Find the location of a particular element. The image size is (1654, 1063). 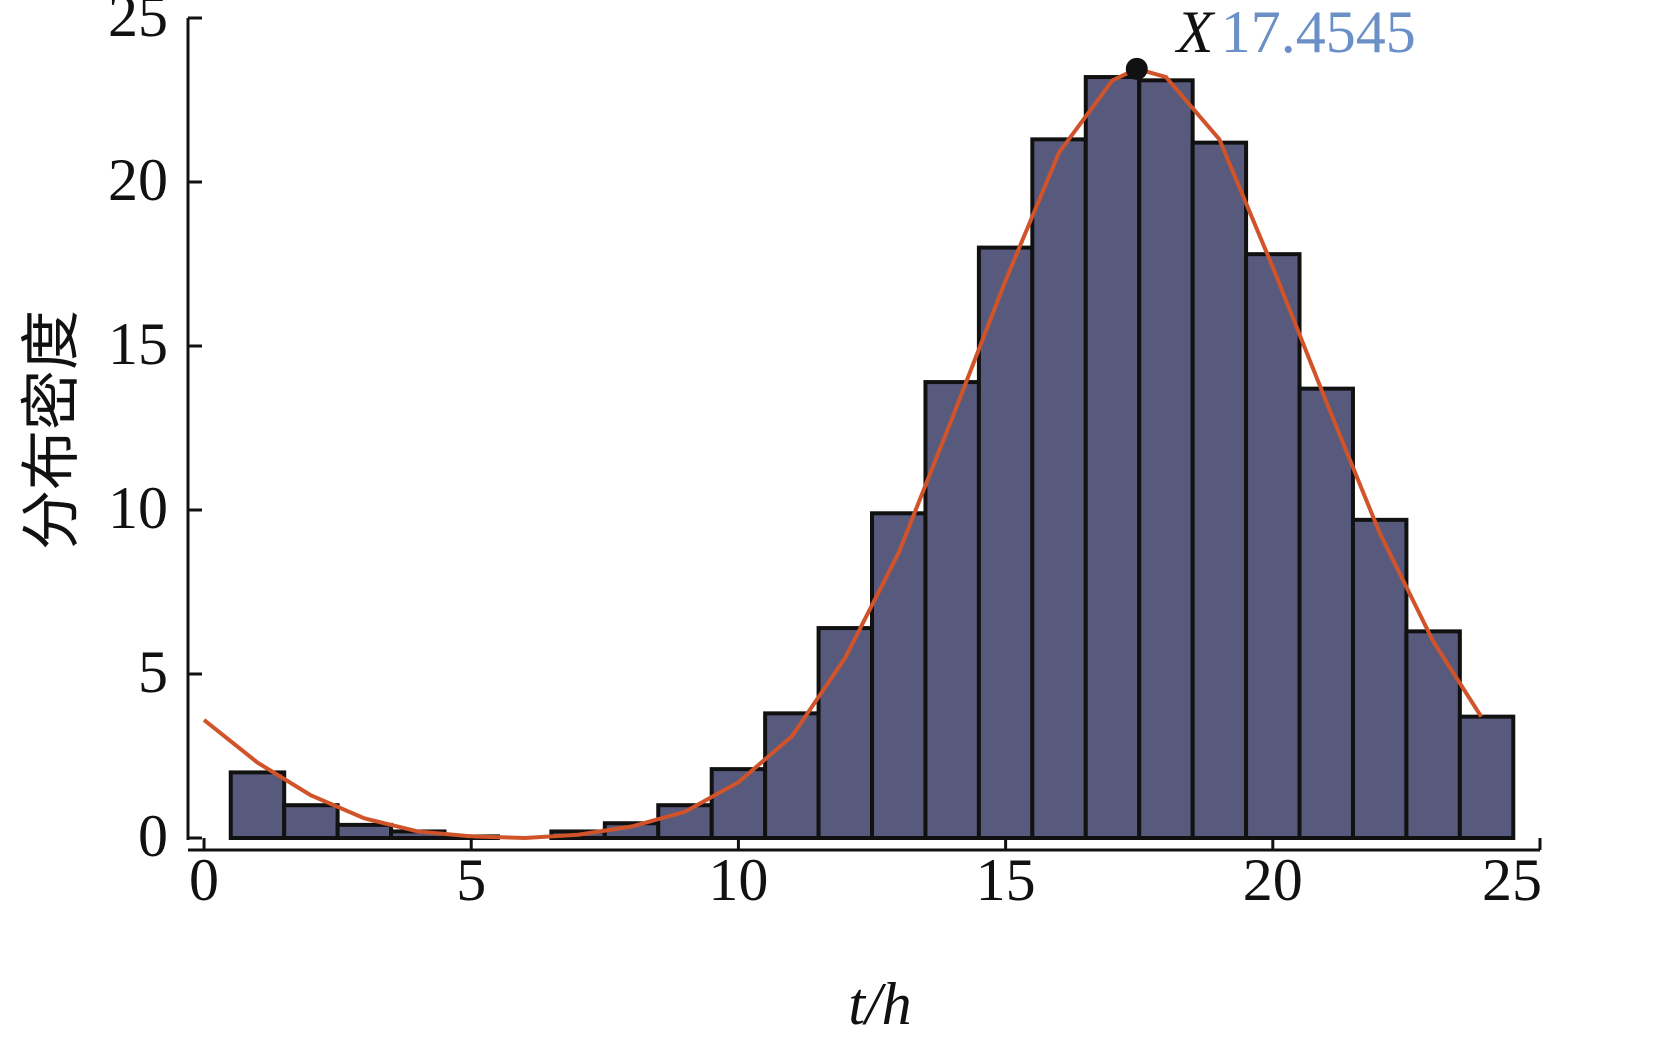

x-tick-label: 15 is located at coordinates (1006, 880).